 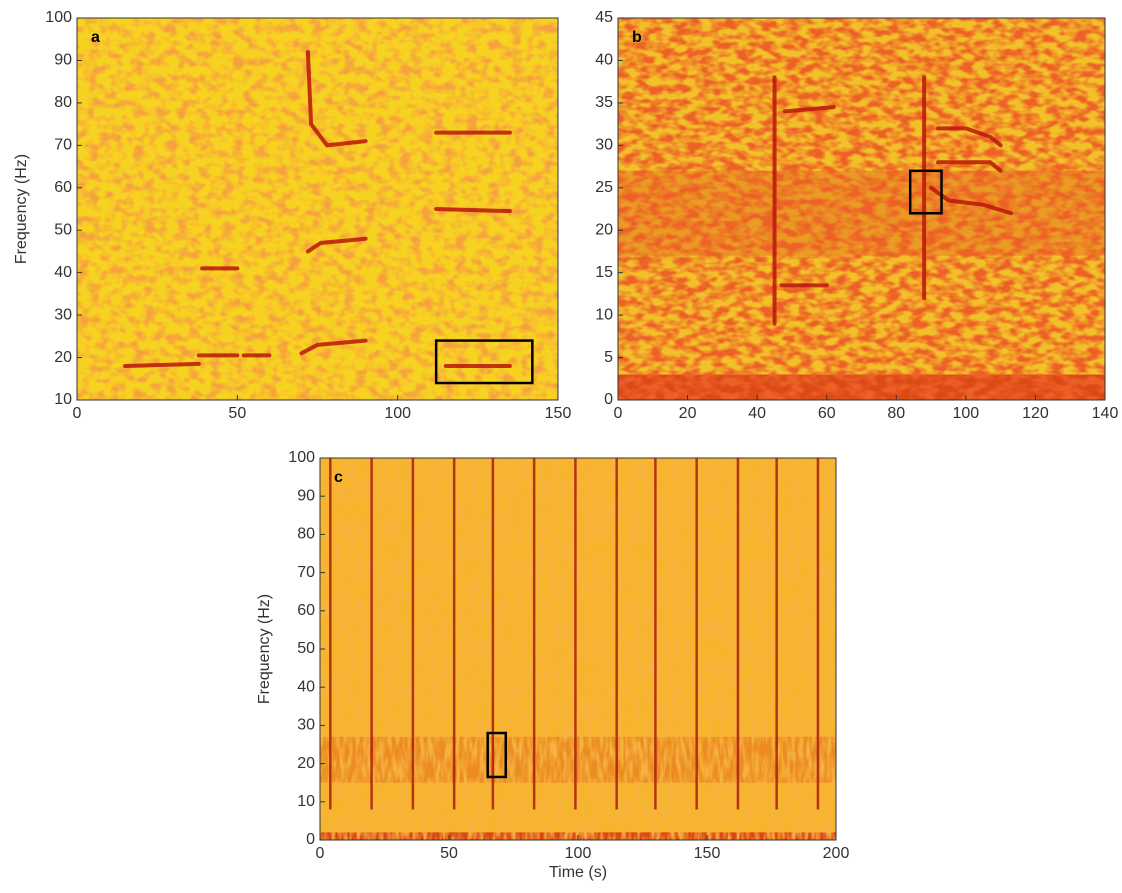 I want to click on y-tick-label: 5, so click(x=608, y=357).